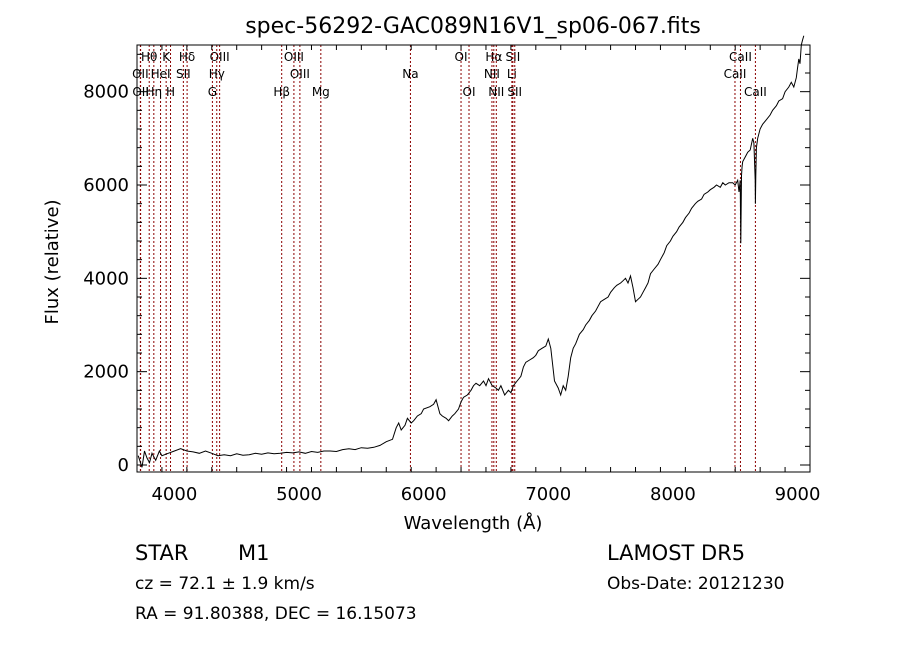 This screenshot has height=649, width=900. What do you see at coordinates (798, 494) in the screenshot?
I see `x-tick-label: 9000` at bounding box center [798, 494].